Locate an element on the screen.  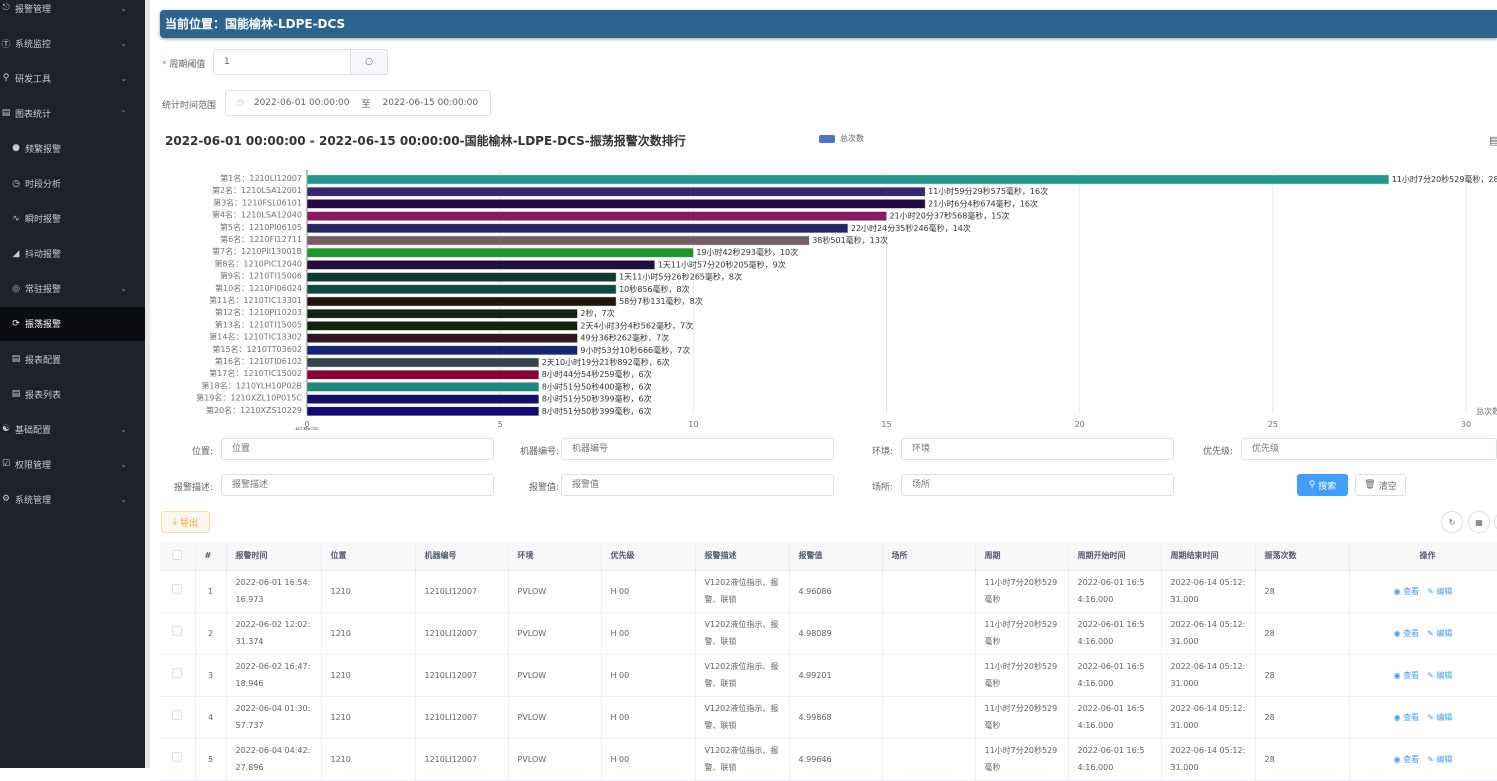
sidebar-item-9: ⟳ 振荡报警 is located at coordinates (72, 323).